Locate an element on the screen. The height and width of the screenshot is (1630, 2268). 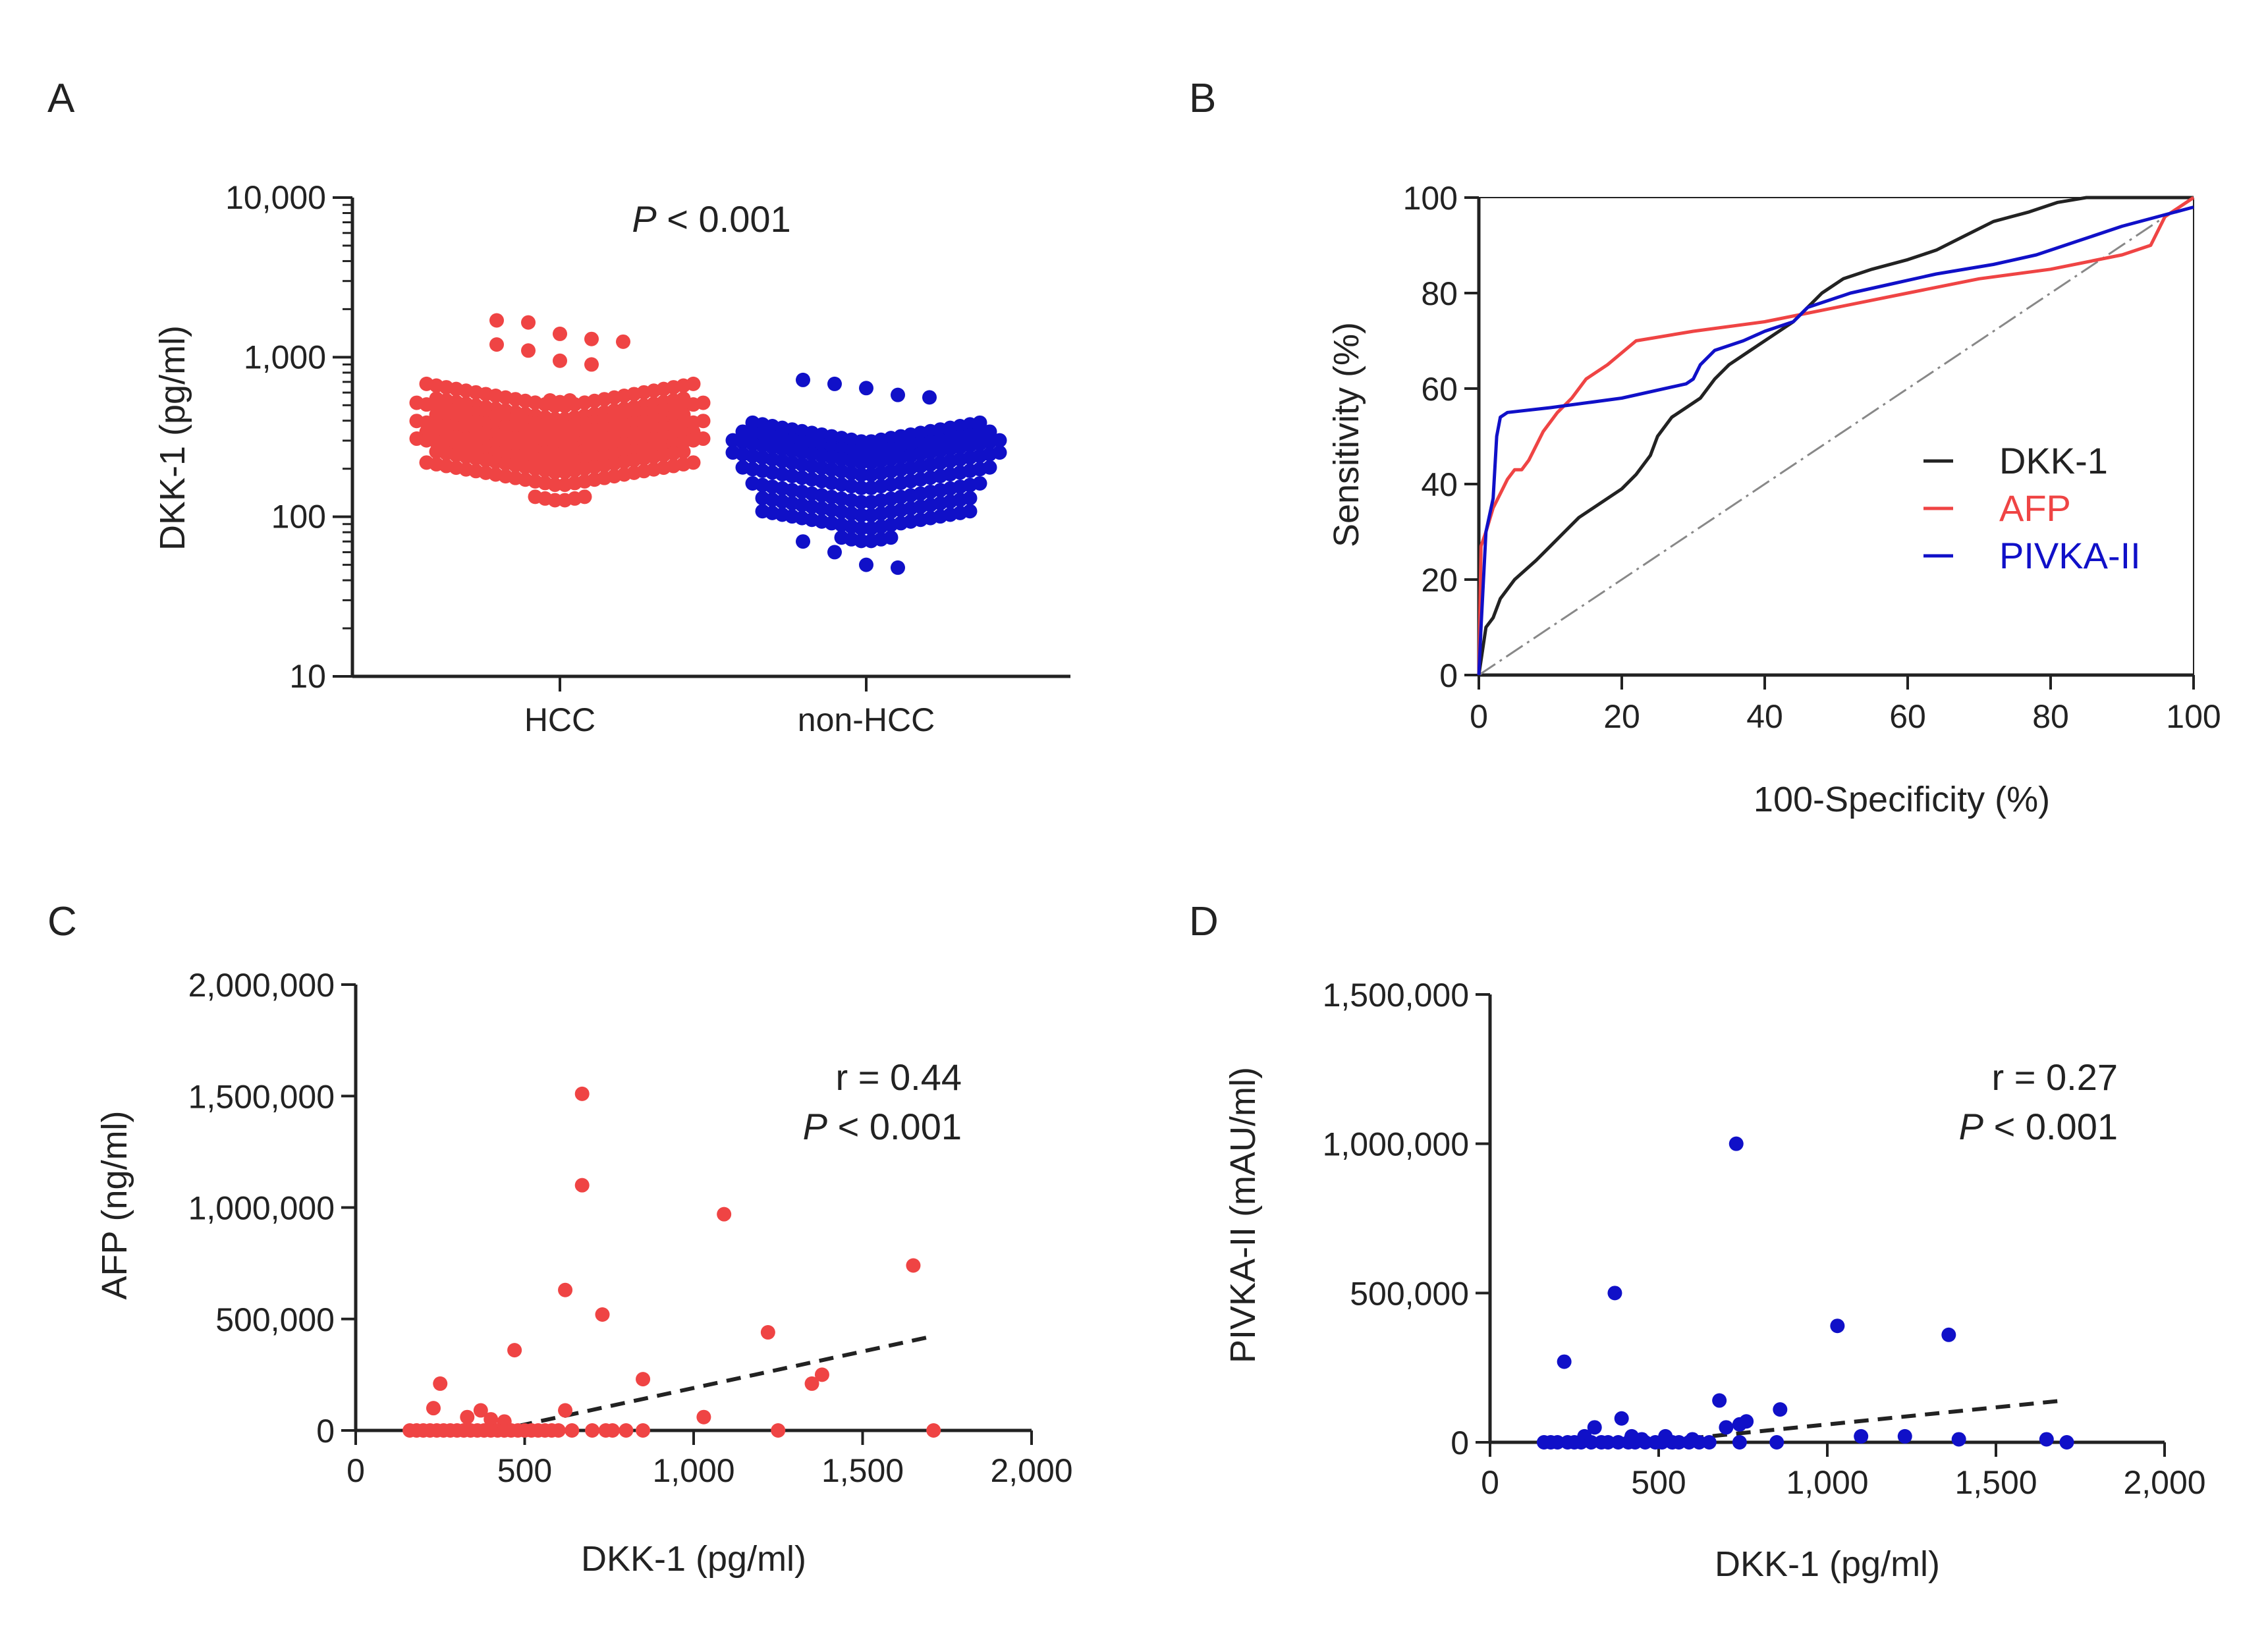
panel-b-reference-line is located at coordinates (1836, 436).